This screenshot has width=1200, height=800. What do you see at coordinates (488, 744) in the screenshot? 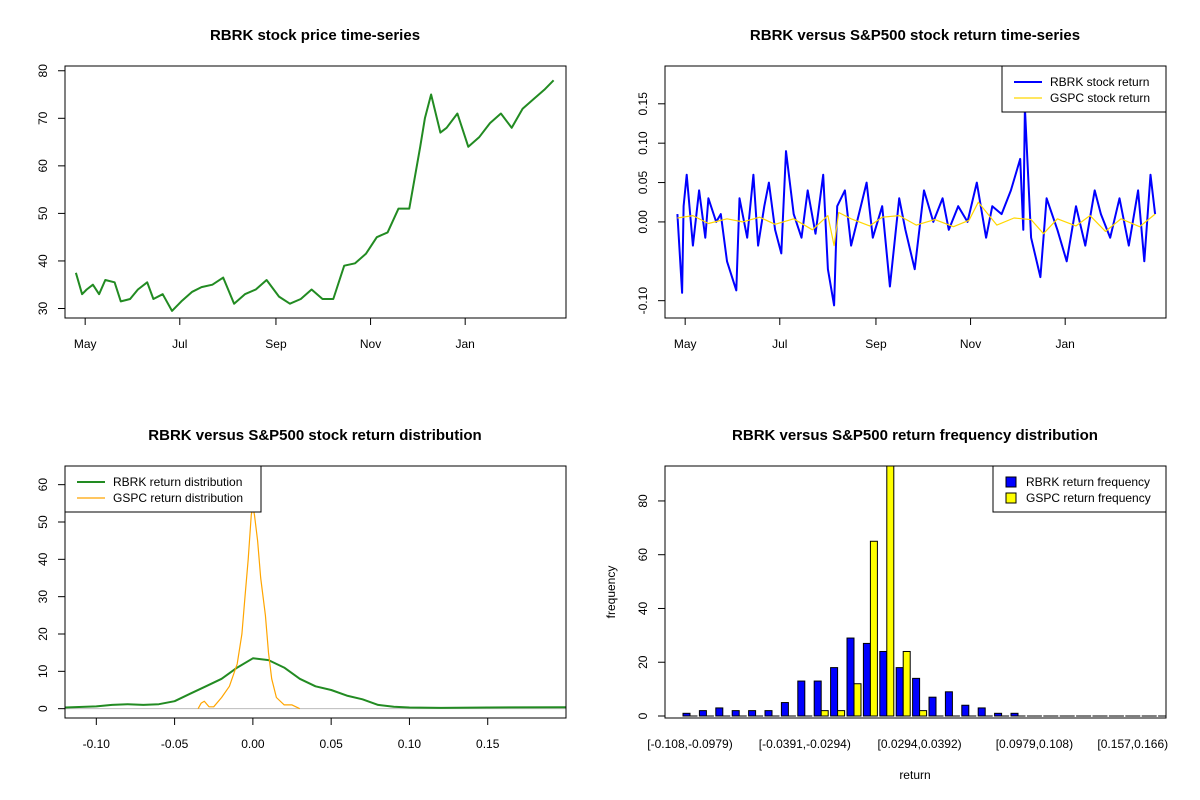
I see `x-tick-label: 0.15` at bounding box center [488, 744].